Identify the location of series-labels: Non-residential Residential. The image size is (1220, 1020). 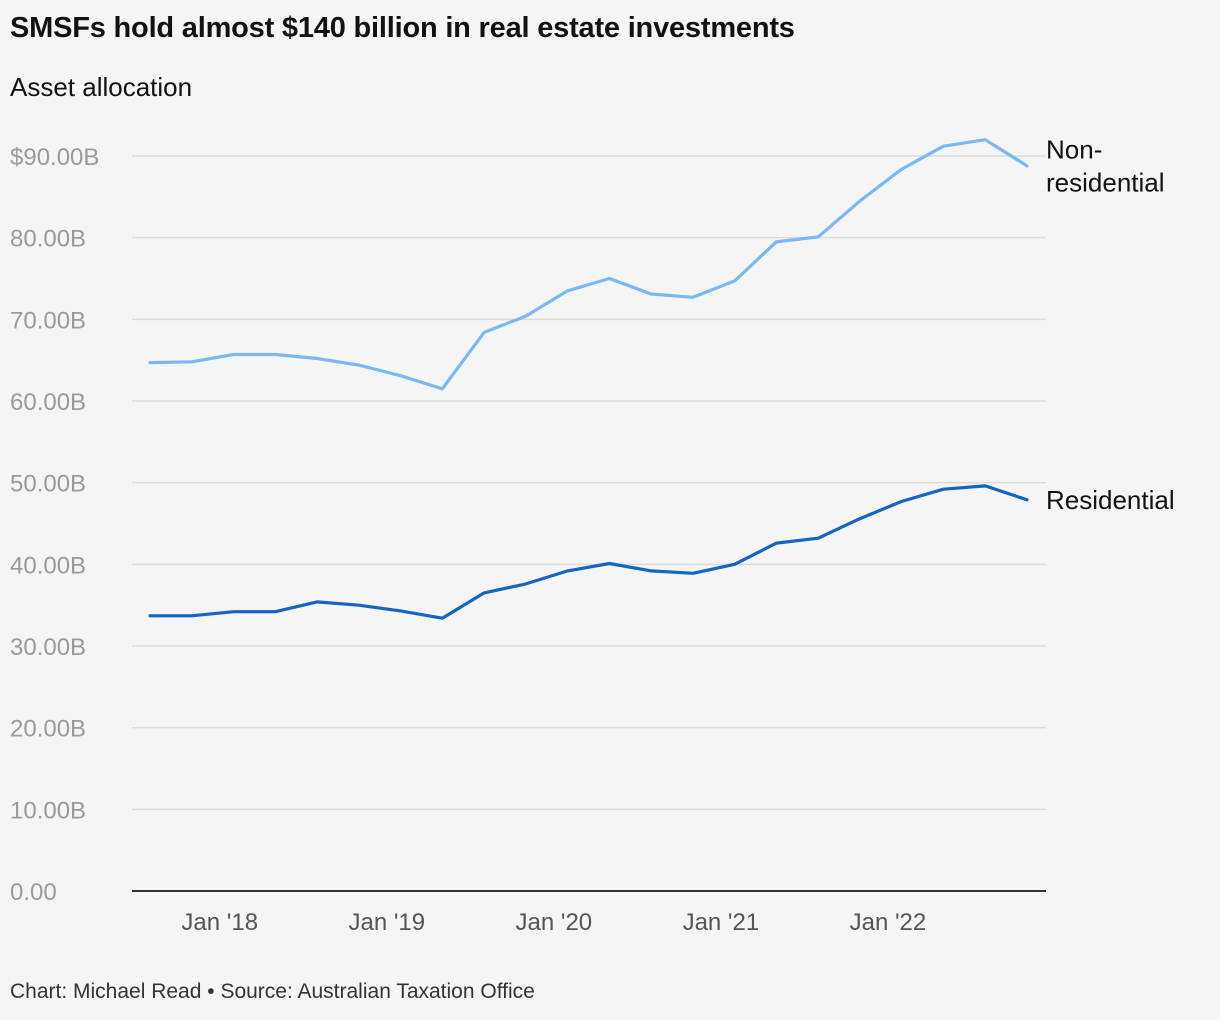
(1110, 324).